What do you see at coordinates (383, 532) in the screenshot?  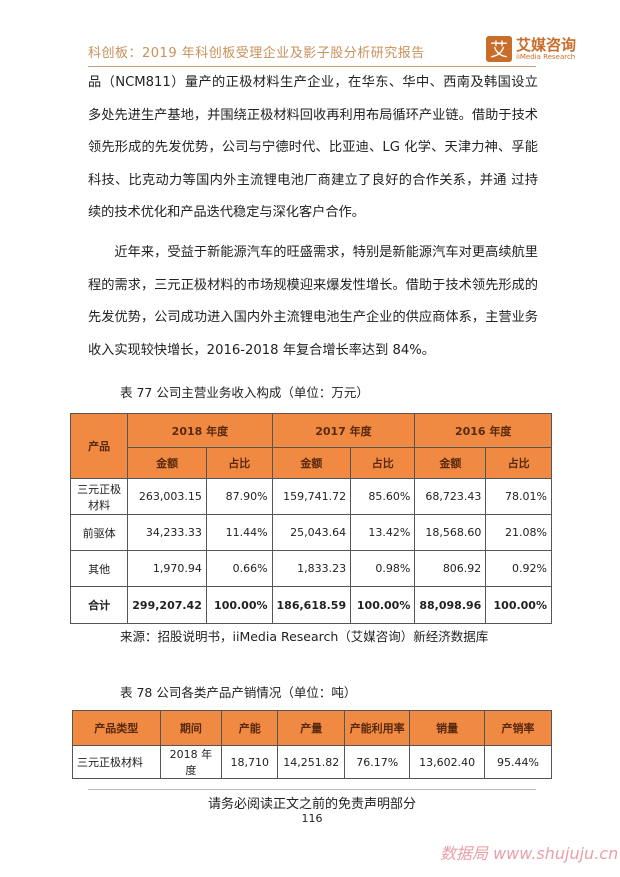 I see `cell: 13.42%` at bounding box center [383, 532].